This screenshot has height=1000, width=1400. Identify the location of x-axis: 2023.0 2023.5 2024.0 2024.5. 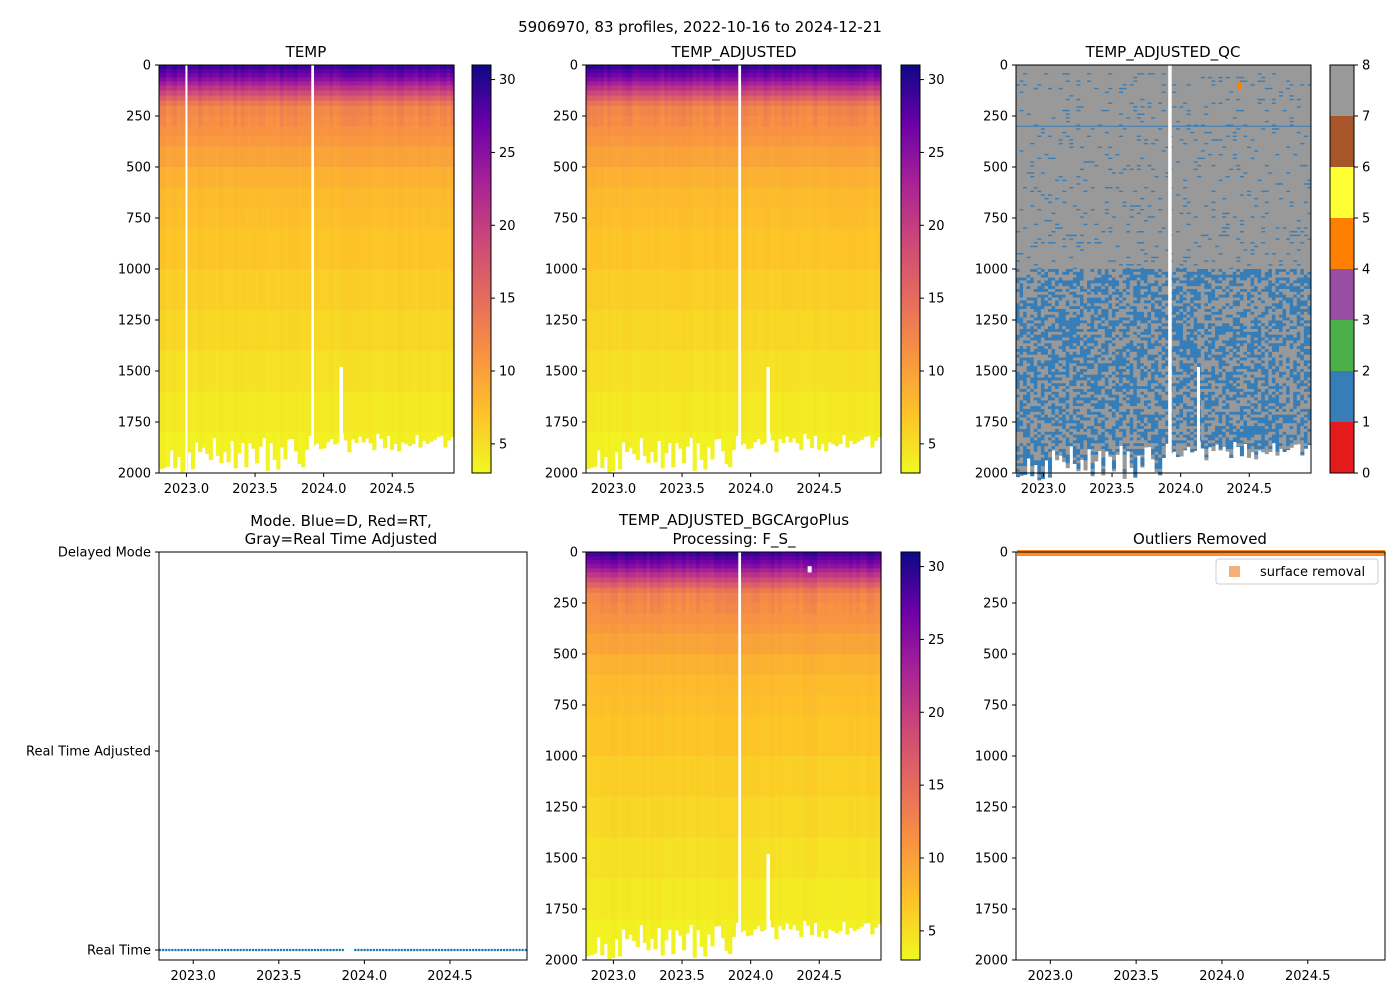
(289, 485).